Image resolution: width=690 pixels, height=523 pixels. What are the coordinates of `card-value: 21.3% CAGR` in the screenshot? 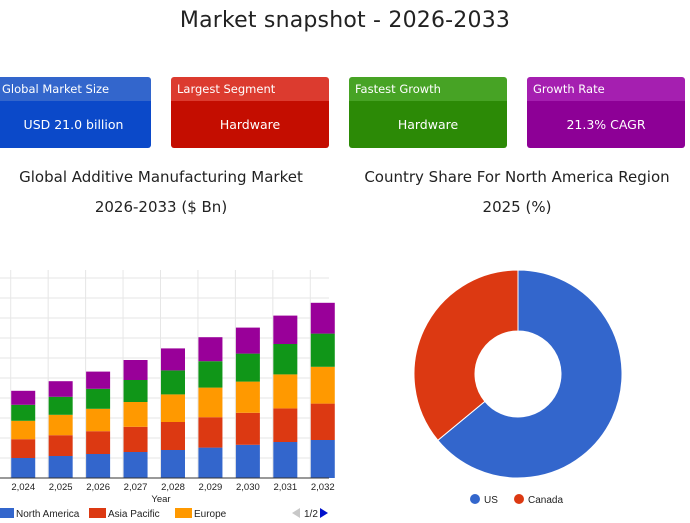 It's located at (606, 124).